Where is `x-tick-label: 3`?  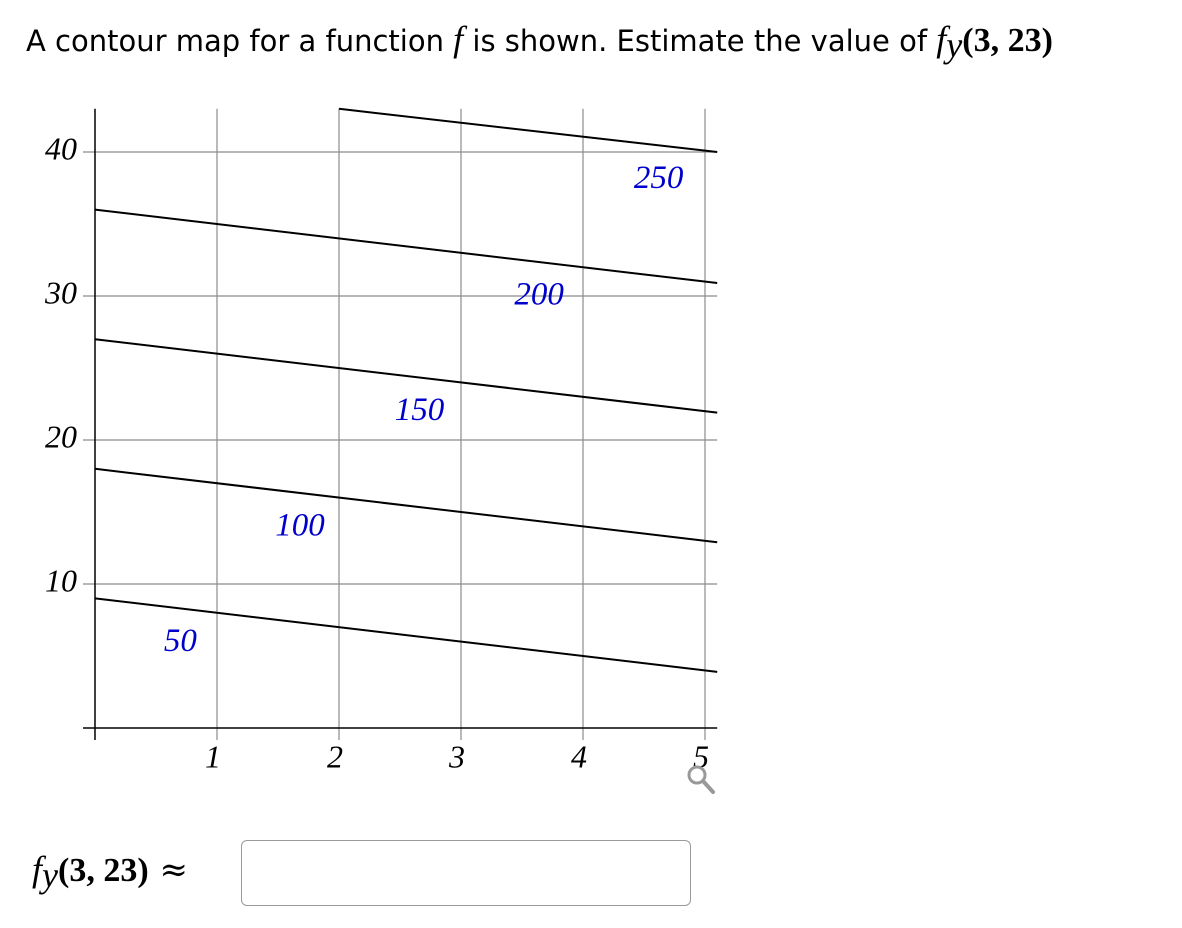 x-tick-label: 3 is located at coordinates (456, 756).